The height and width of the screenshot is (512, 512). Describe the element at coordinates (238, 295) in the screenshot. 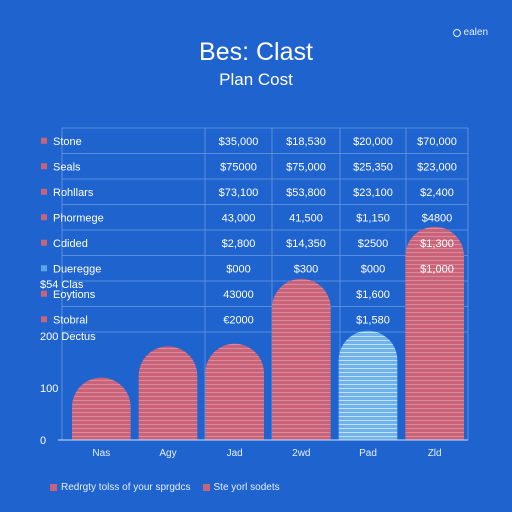

I see `table-cell: 43000` at that location.